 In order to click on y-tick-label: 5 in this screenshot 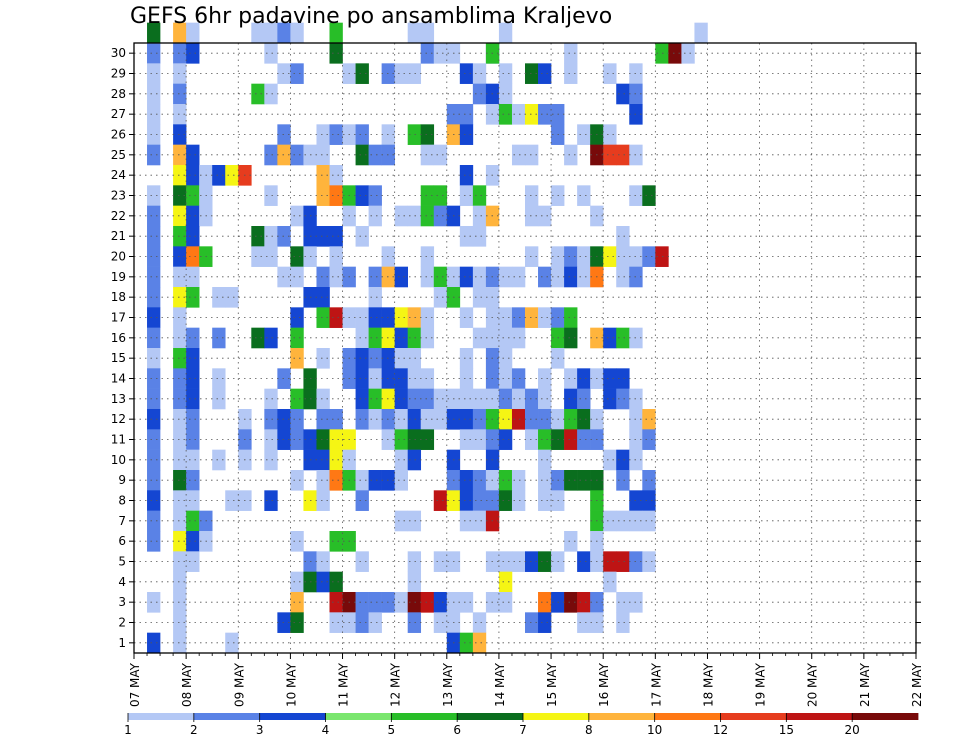, I will do `click(122, 562)`.